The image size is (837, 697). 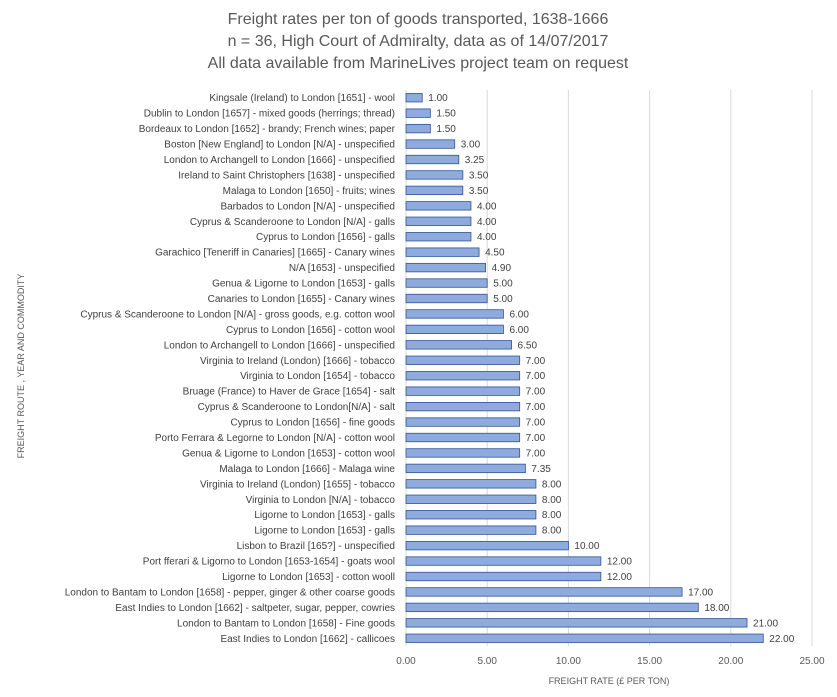 I want to click on data-label: 3.50, so click(x=479, y=191).